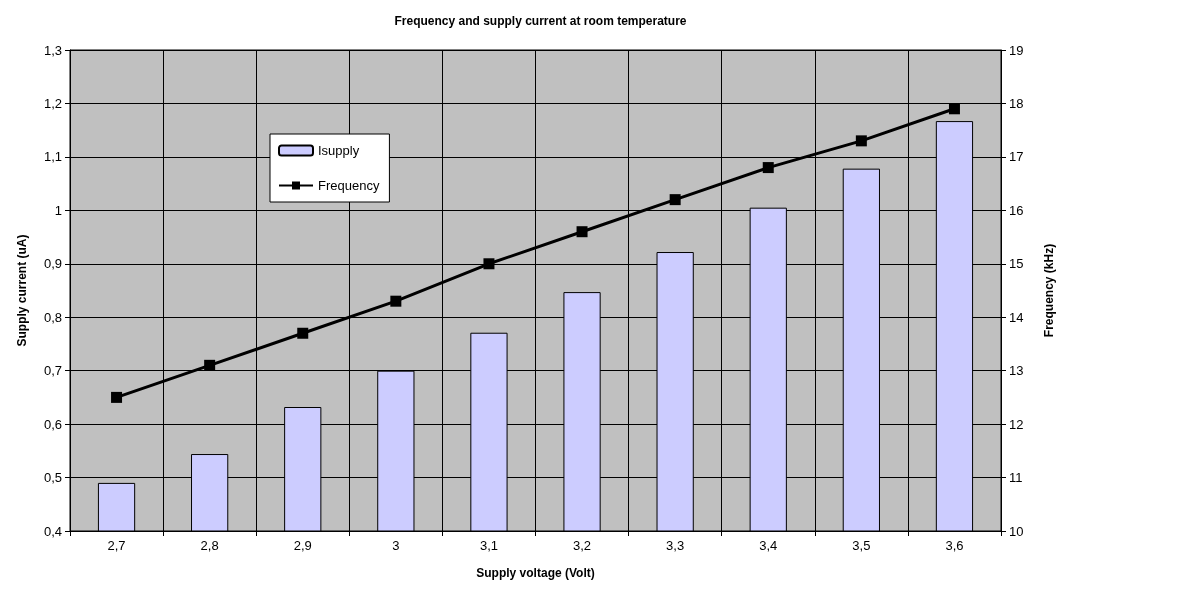 The image size is (1192, 590). I want to click on x-tick-label: 3,1, so click(488, 545).